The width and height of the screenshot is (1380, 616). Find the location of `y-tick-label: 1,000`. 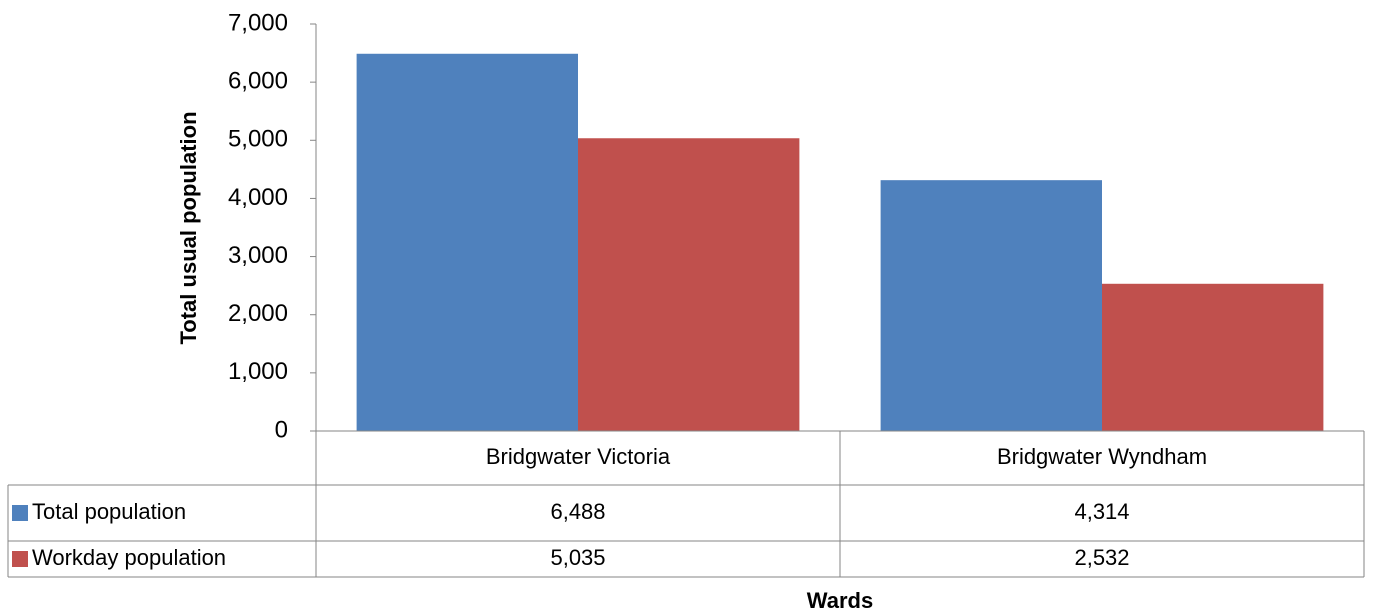

y-tick-label: 1,000 is located at coordinates (258, 371).